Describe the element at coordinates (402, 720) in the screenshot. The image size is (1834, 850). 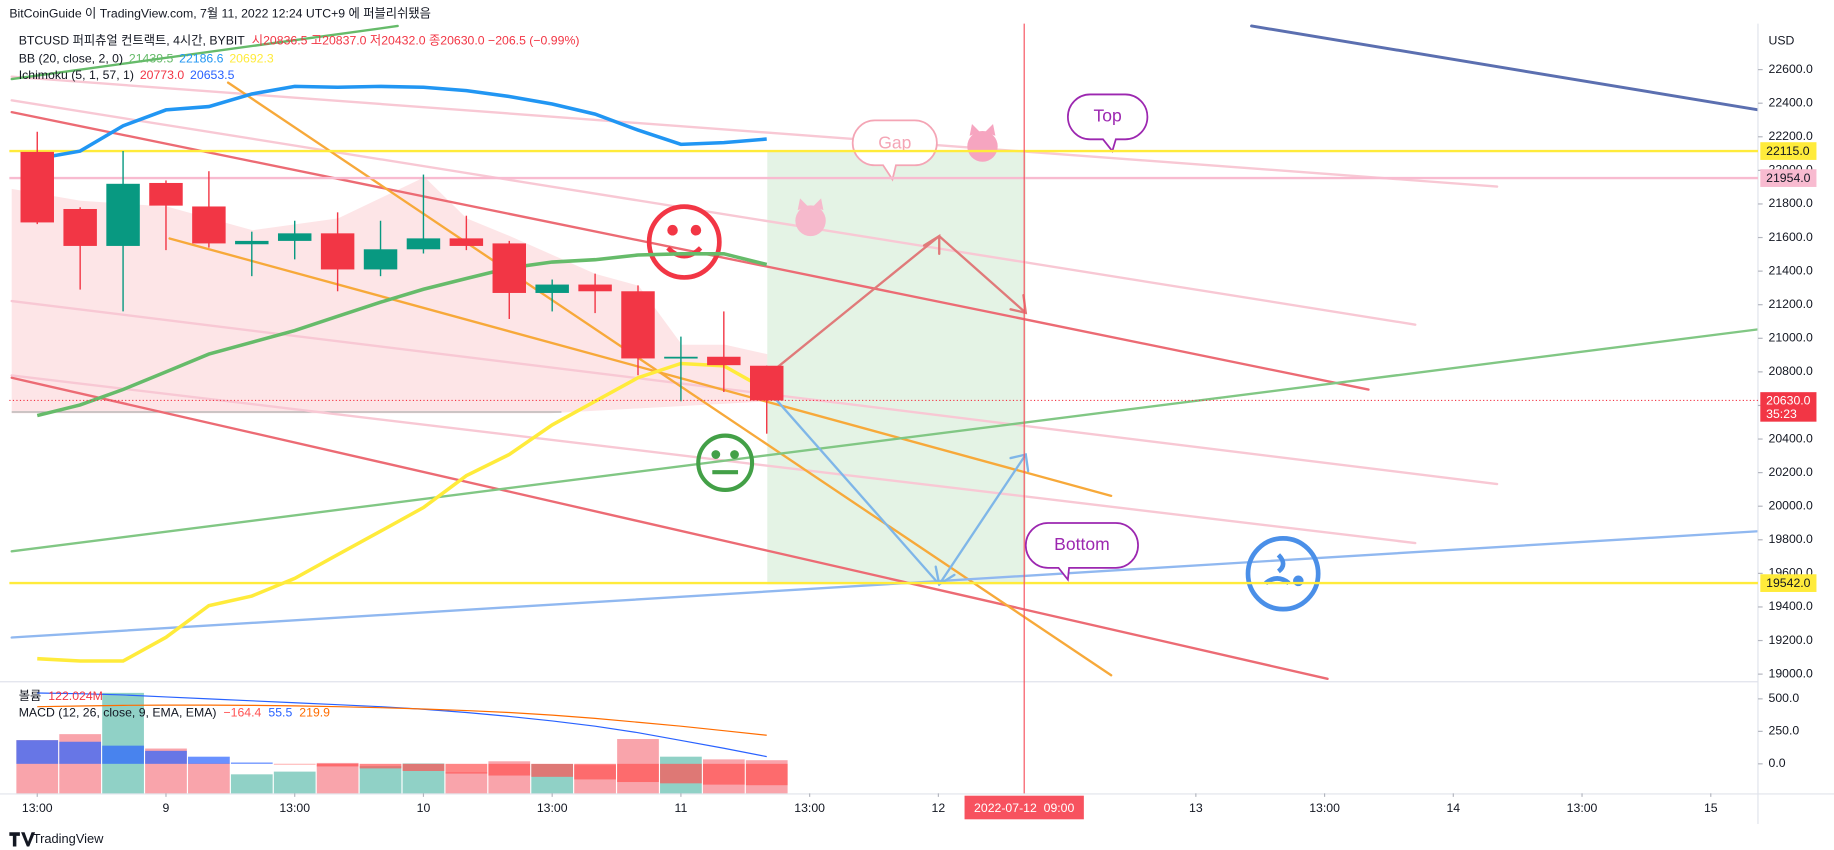
I see `signal-line` at that location.